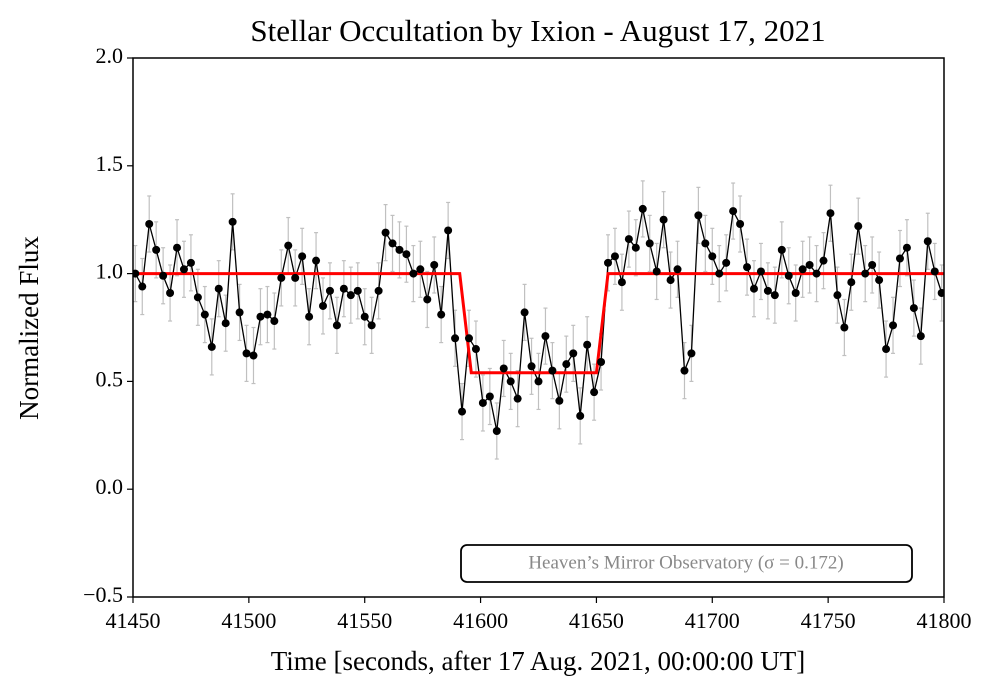  Describe the element at coordinates (248, 620) in the screenshot. I see `x-tick-label: 41500` at that location.